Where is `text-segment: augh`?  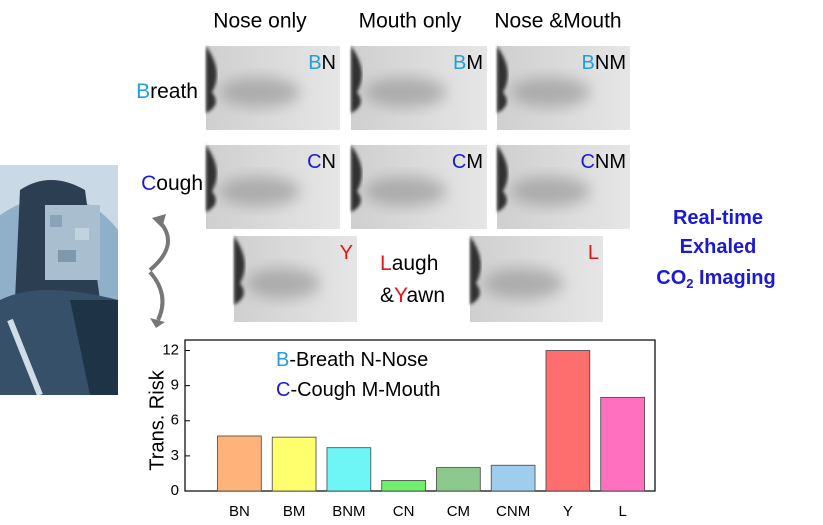
text-segment: augh is located at coordinates (415, 263).